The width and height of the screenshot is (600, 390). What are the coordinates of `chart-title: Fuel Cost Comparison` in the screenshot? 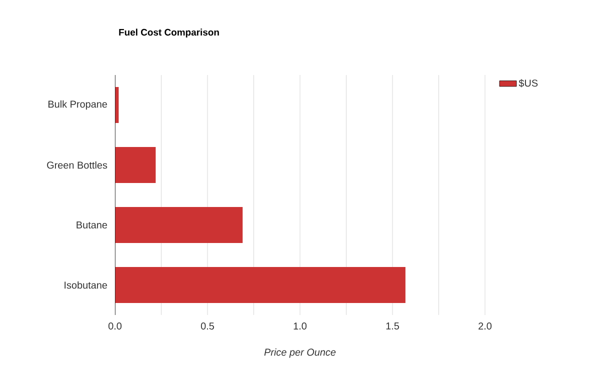 It's located at (169, 33).